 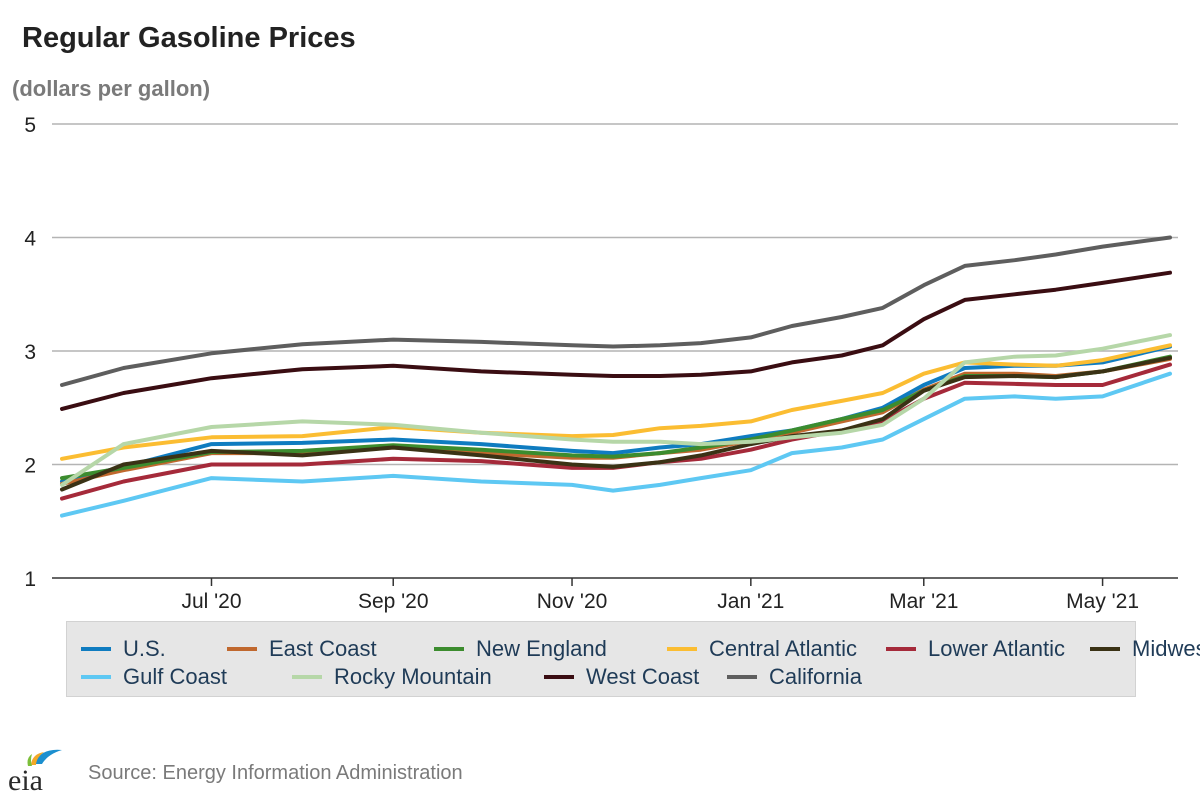 I want to click on legend-item: Gulf Coast, so click(x=154, y=677).